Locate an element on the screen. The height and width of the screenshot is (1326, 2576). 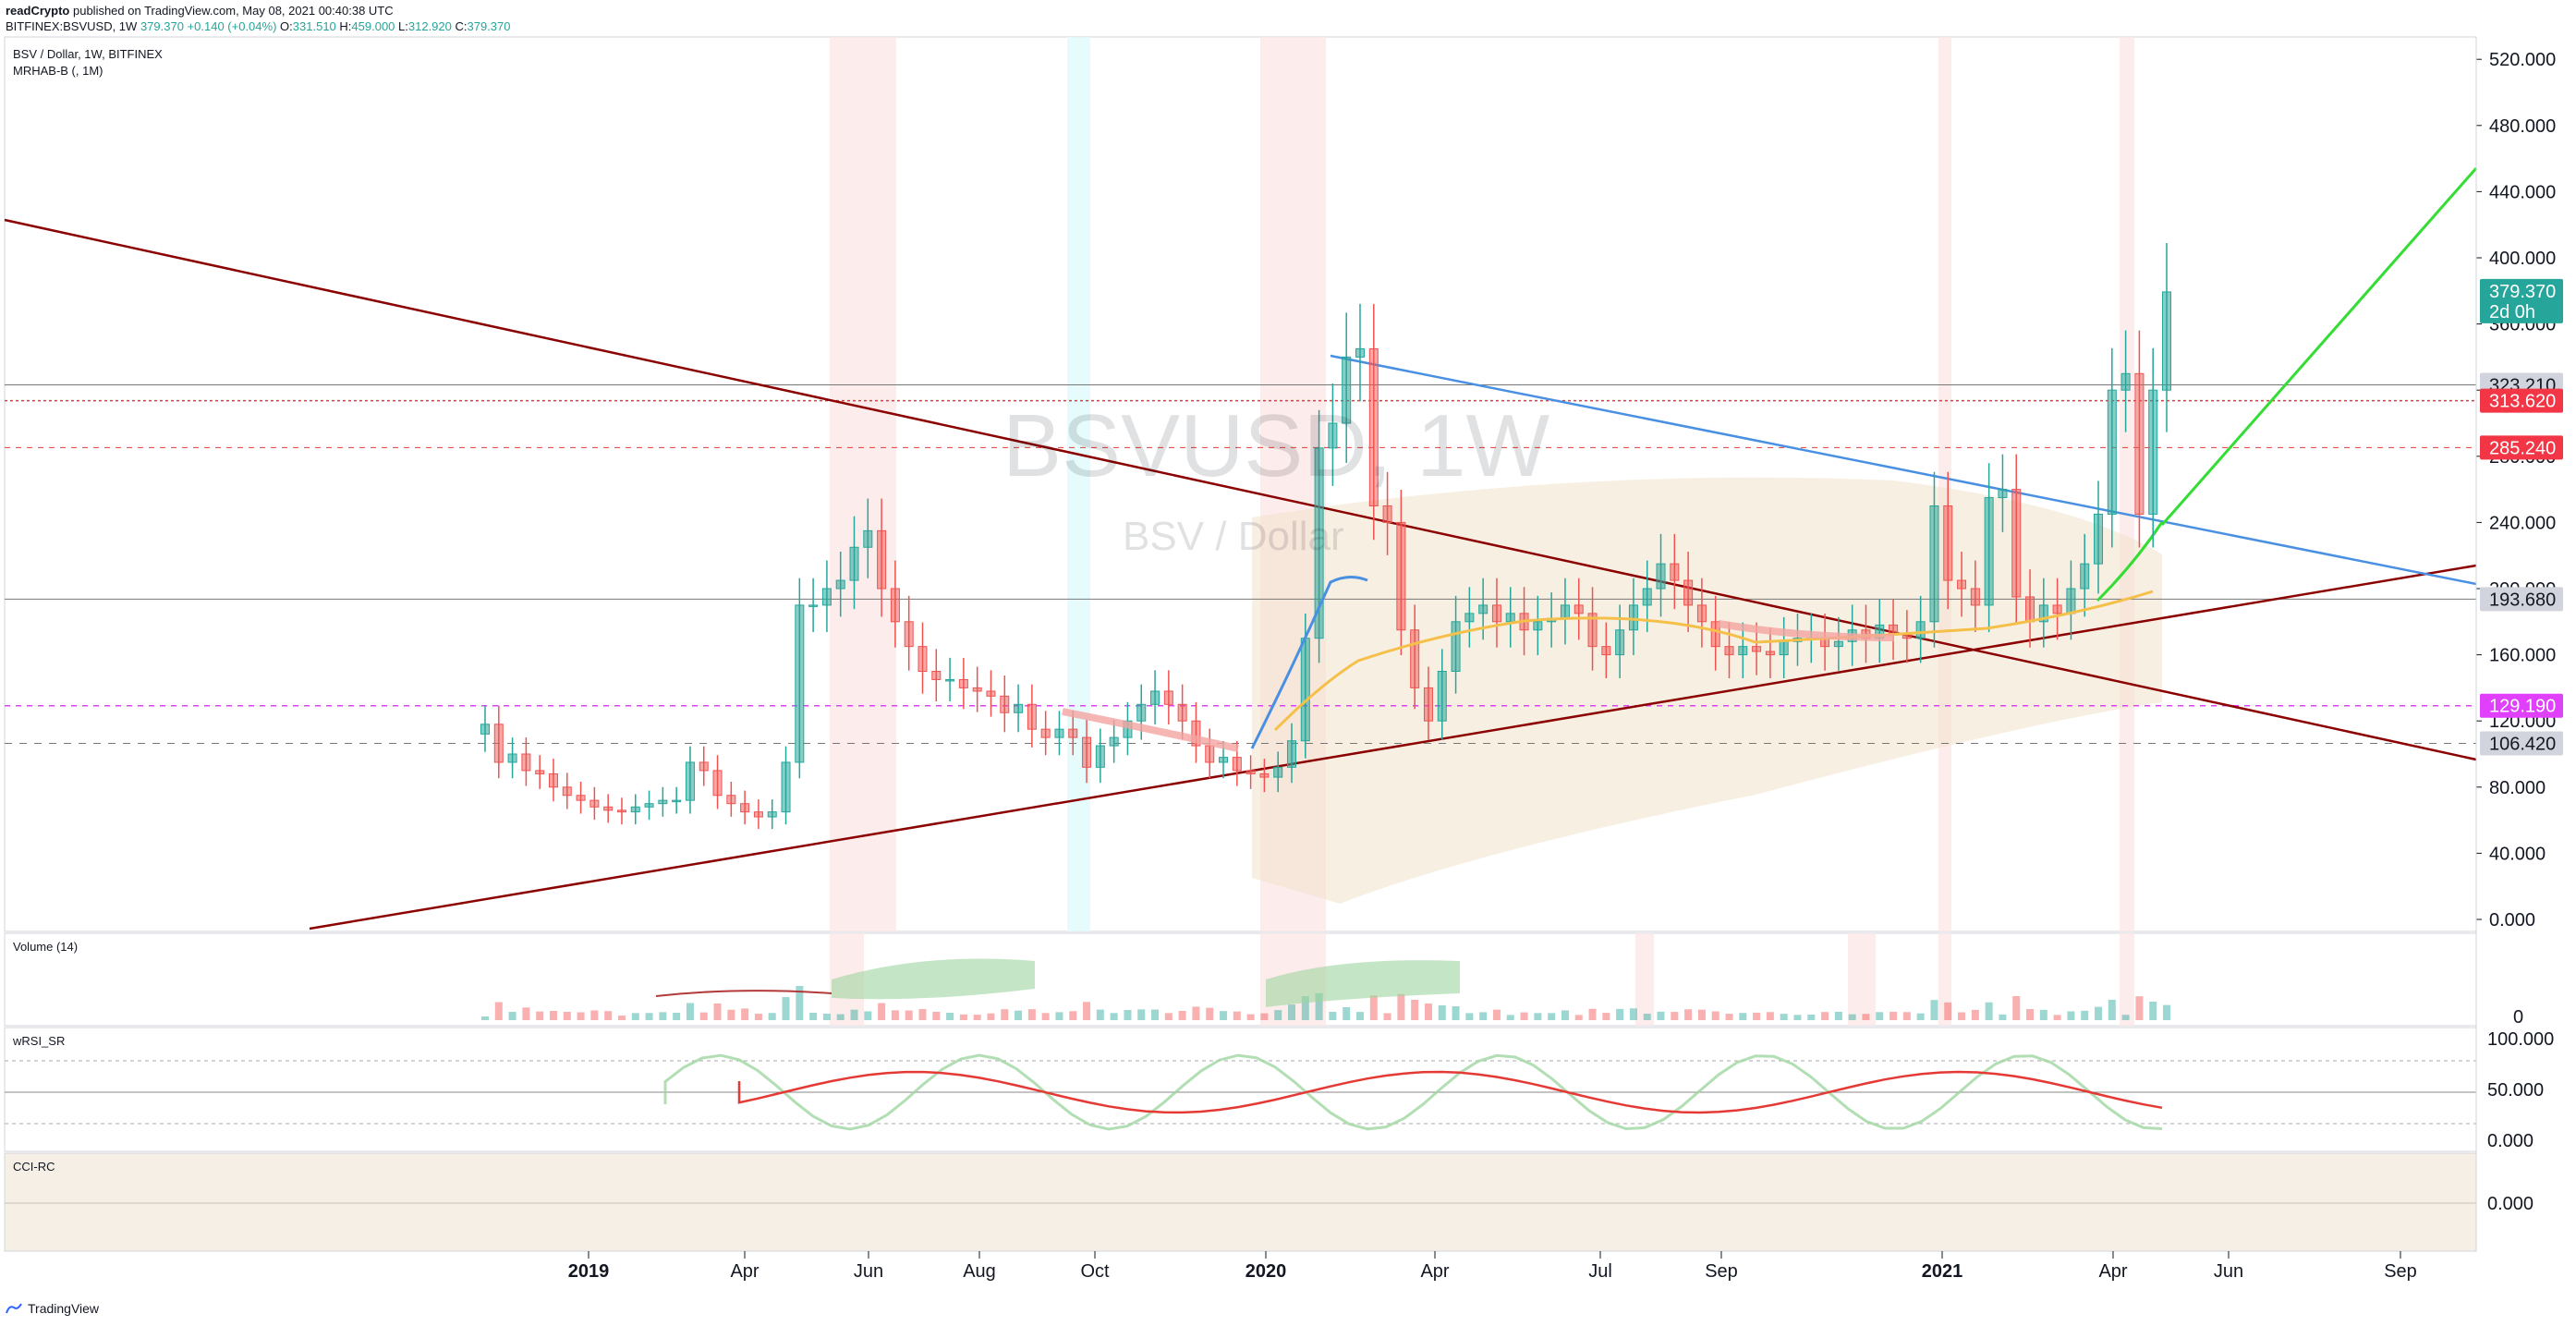
price-change: +0.140 (+0.04%) is located at coordinates (232, 26).